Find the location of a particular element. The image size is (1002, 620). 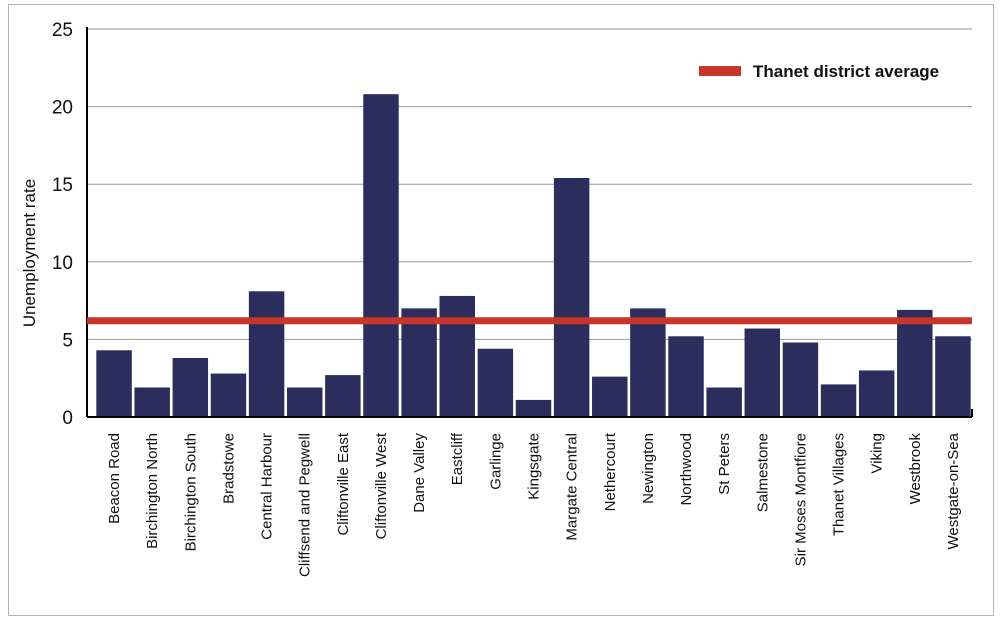

x-category-label: Garlinge is located at coordinates (495, 461).